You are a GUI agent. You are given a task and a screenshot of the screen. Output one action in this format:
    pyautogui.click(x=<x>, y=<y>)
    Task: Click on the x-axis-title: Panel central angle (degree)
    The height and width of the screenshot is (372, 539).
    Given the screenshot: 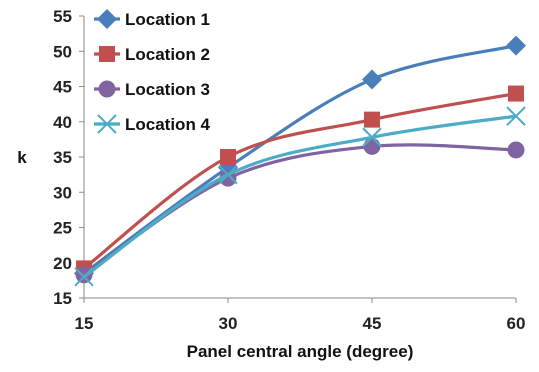 What is the action you would take?
    pyautogui.click(x=300, y=351)
    